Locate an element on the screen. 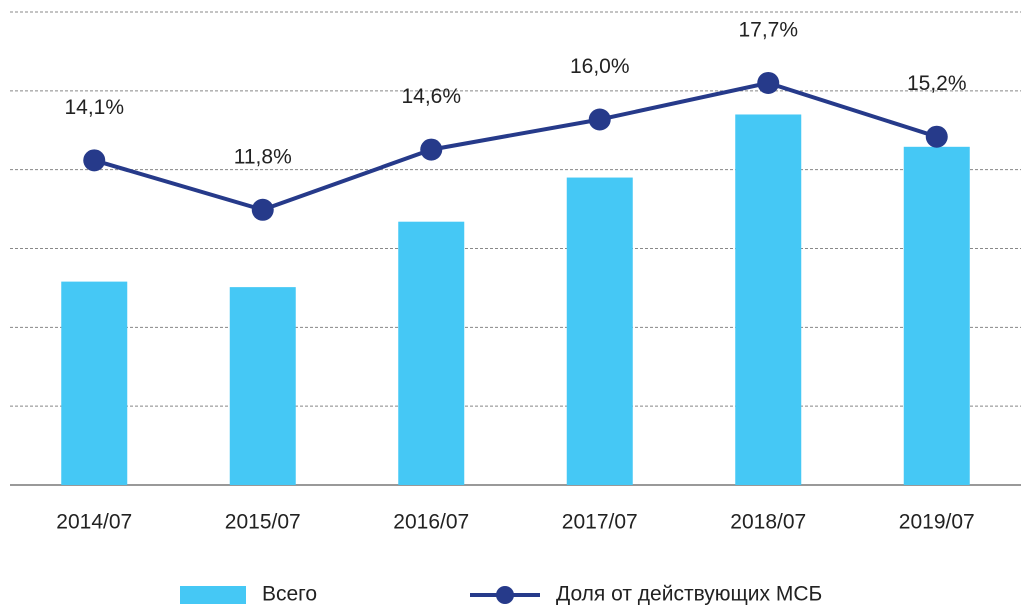 This screenshot has height=608, width=1021. x-tick-label: 2015/07 is located at coordinates (263, 522).